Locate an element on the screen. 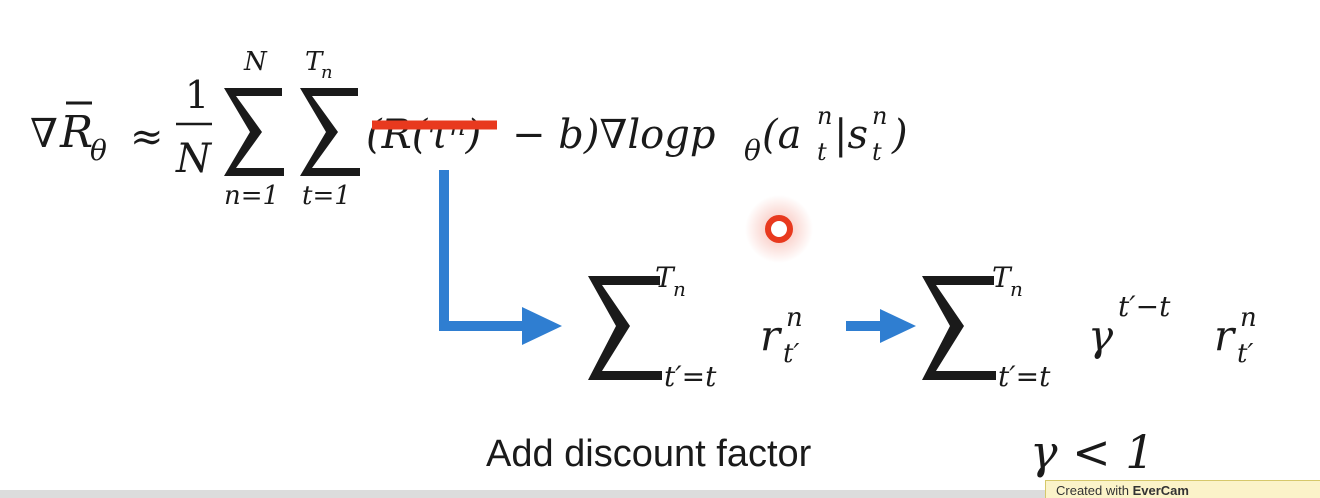 The height and width of the screenshot is (498, 1320). middle-sum-lower: t′=t is located at coordinates (690, 376).